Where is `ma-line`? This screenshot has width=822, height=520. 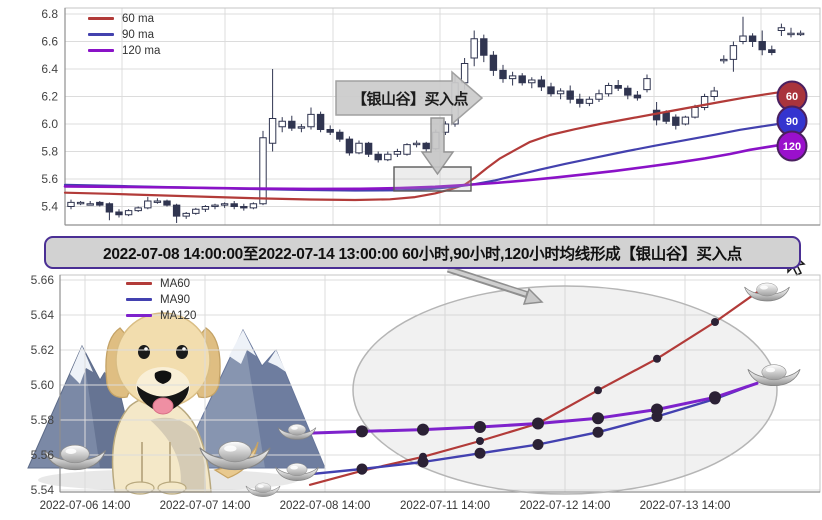
ma-line is located at coordinates (421, 167).